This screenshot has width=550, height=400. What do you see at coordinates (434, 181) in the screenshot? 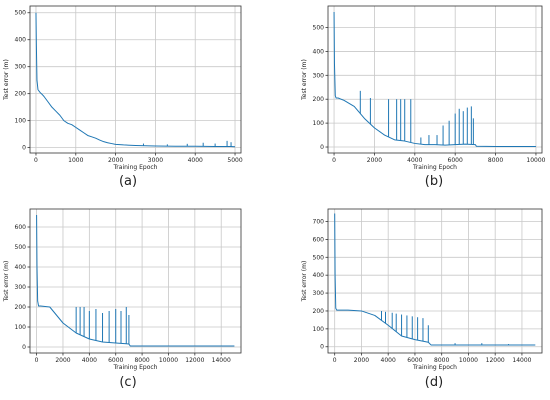
I see `panel-caption: (b)` at bounding box center [434, 181].